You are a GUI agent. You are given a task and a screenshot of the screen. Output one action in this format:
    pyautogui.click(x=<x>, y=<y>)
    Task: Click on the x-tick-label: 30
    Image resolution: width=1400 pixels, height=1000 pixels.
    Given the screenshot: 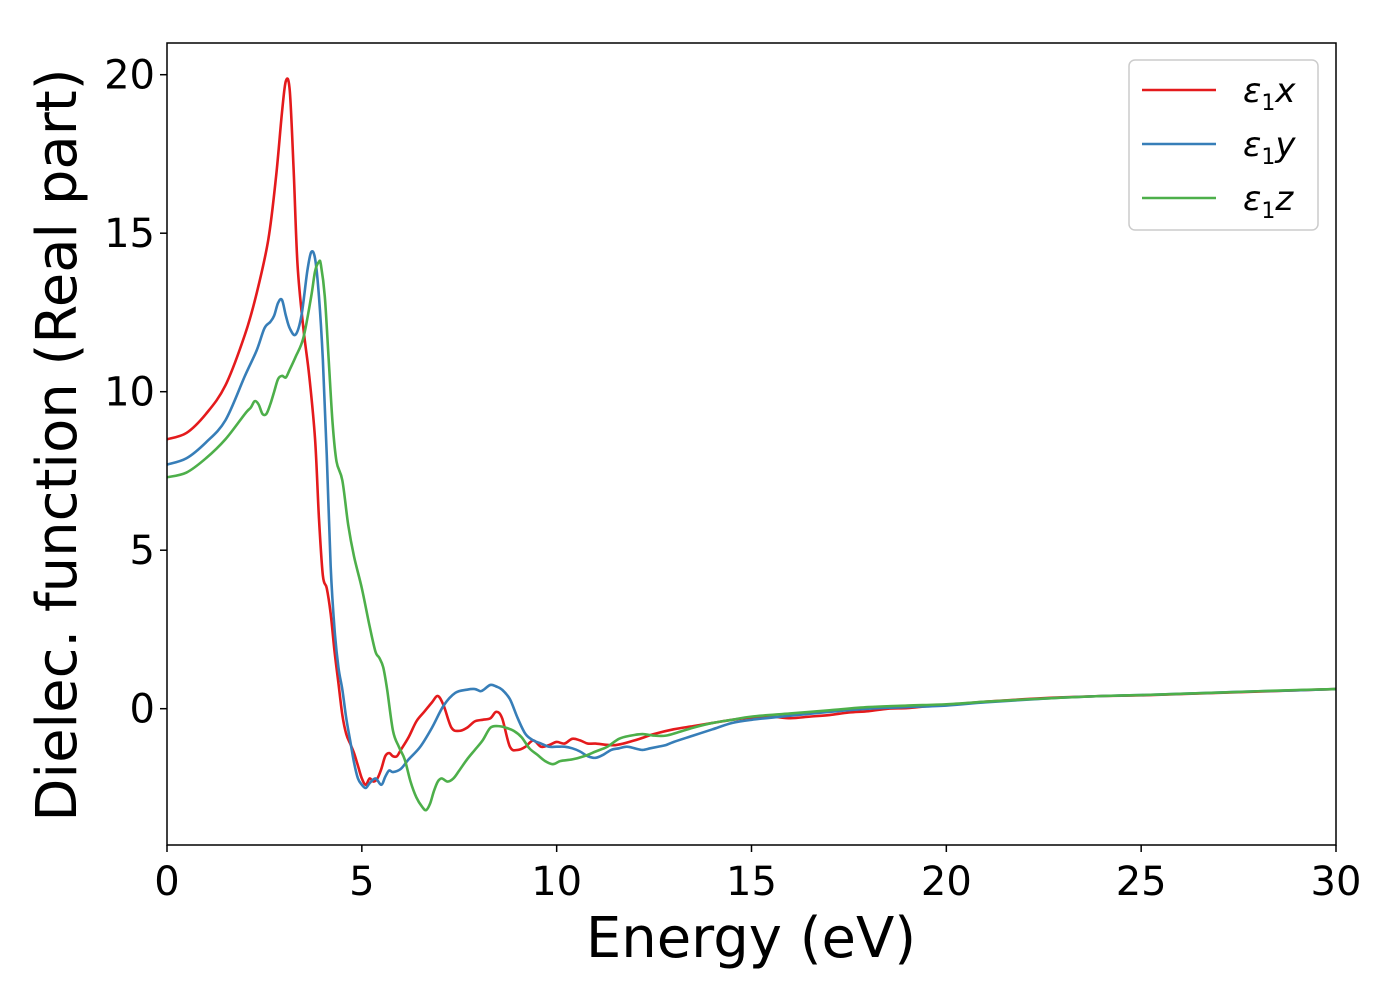 What is the action you would take?
    pyautogui.click(x=1336, y=882)
    